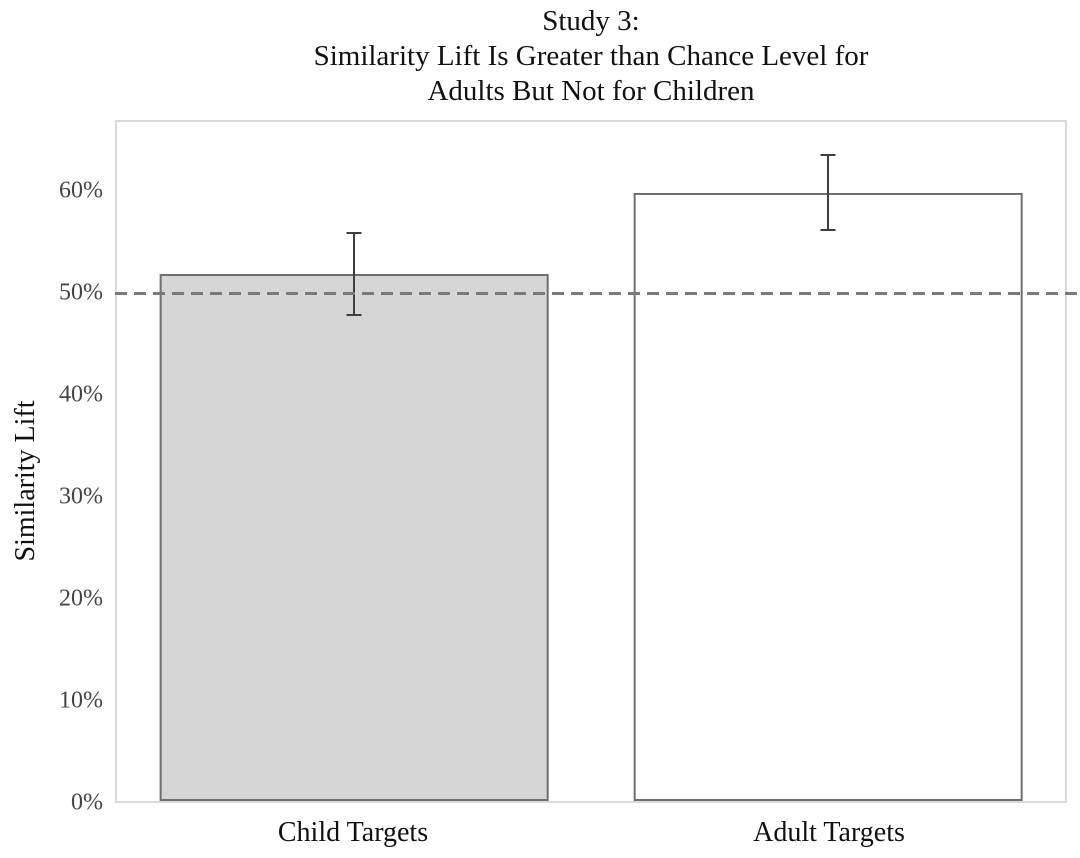 This screenshot has width=1080, height=858. What do you see at coordinates (828, 193) in the screenshot?
I see `error-bar-adult-targets` at bounding box center [828, 193].